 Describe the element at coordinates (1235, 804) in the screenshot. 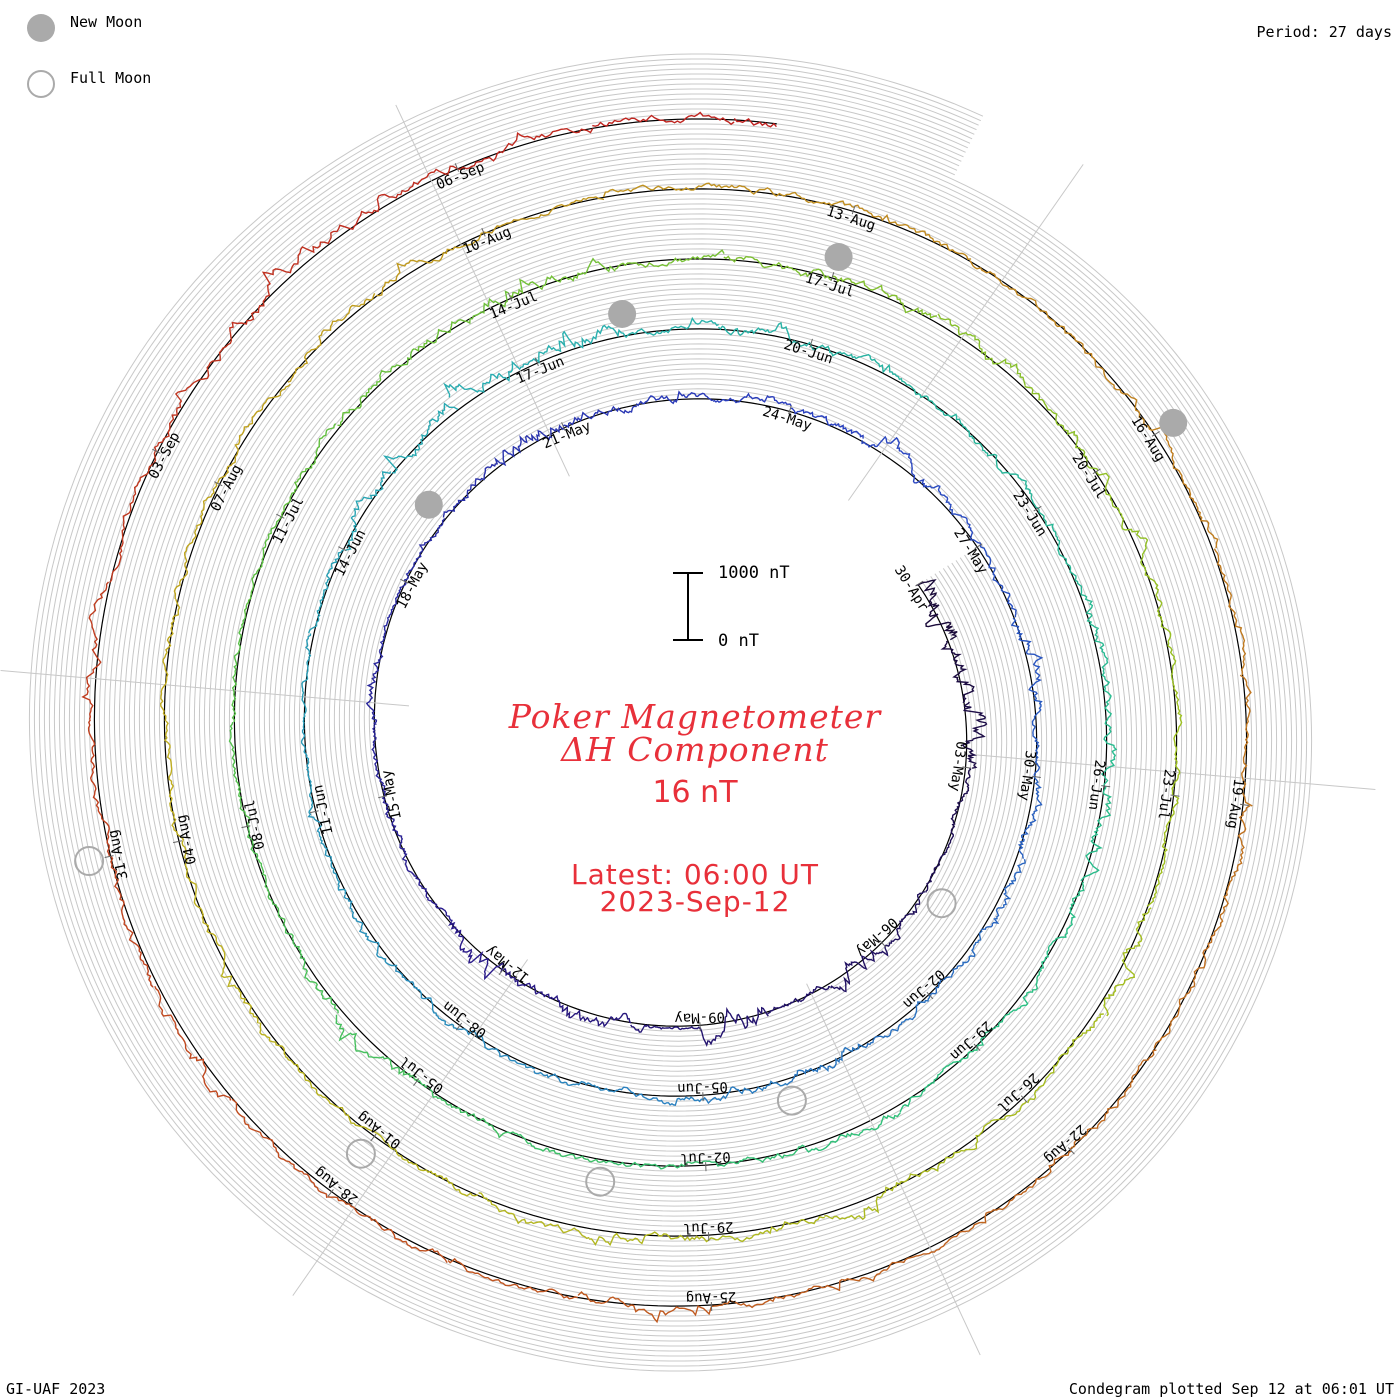

I see `date-label: 19-Aug` at that location.